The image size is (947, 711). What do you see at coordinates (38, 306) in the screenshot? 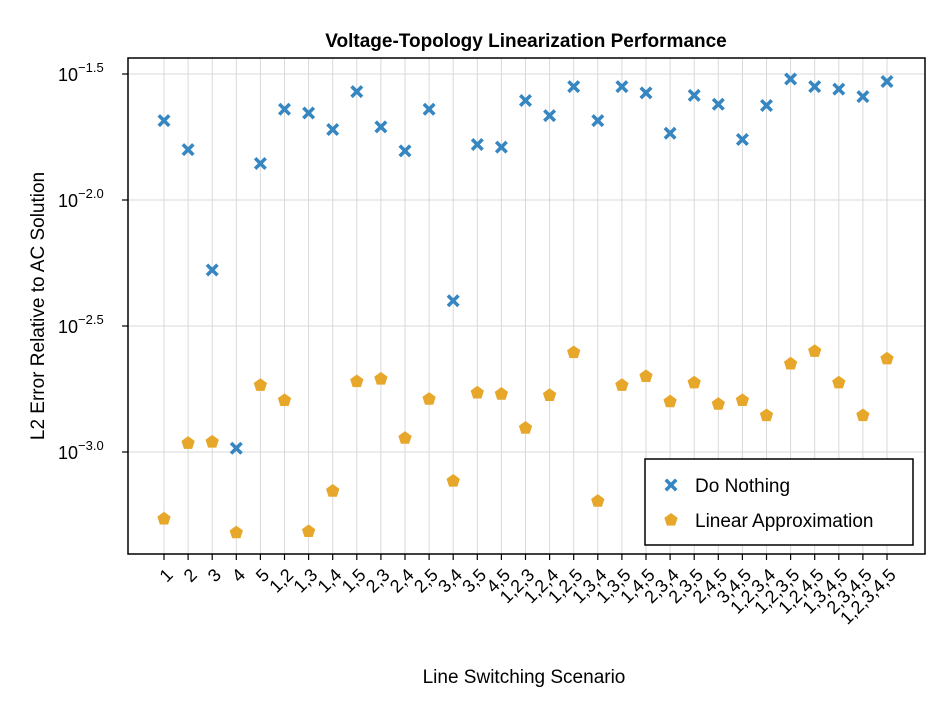
I see `y-axis-label: L2 Error Relative to AC Solution` at bounding box center [38, 306].